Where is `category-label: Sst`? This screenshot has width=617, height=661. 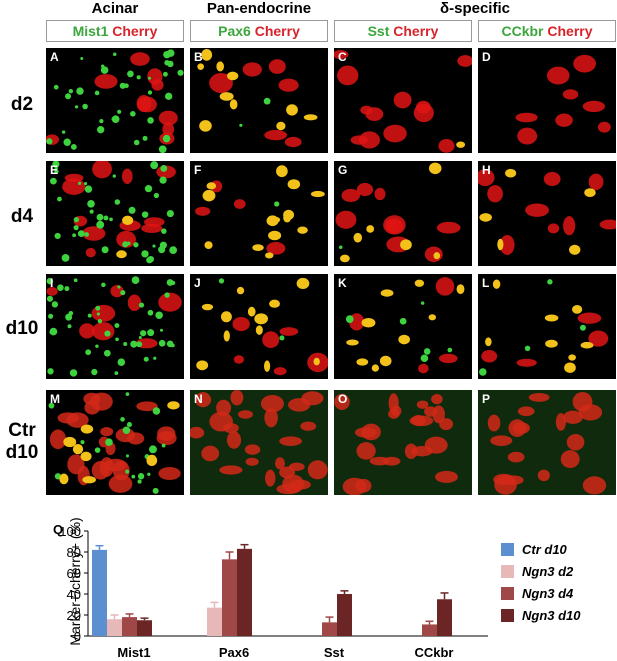 category-label: Sst is located at coordinates (334, 652).